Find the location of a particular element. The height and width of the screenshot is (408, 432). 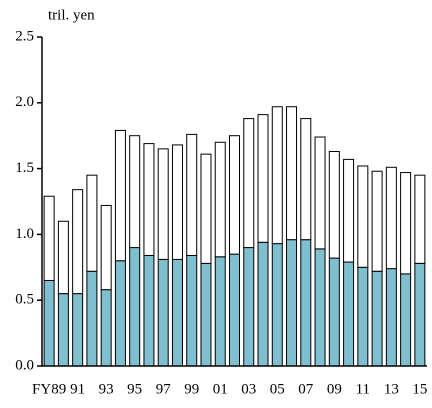

x-tick-label: 05 is located at coordinates (277, 389).